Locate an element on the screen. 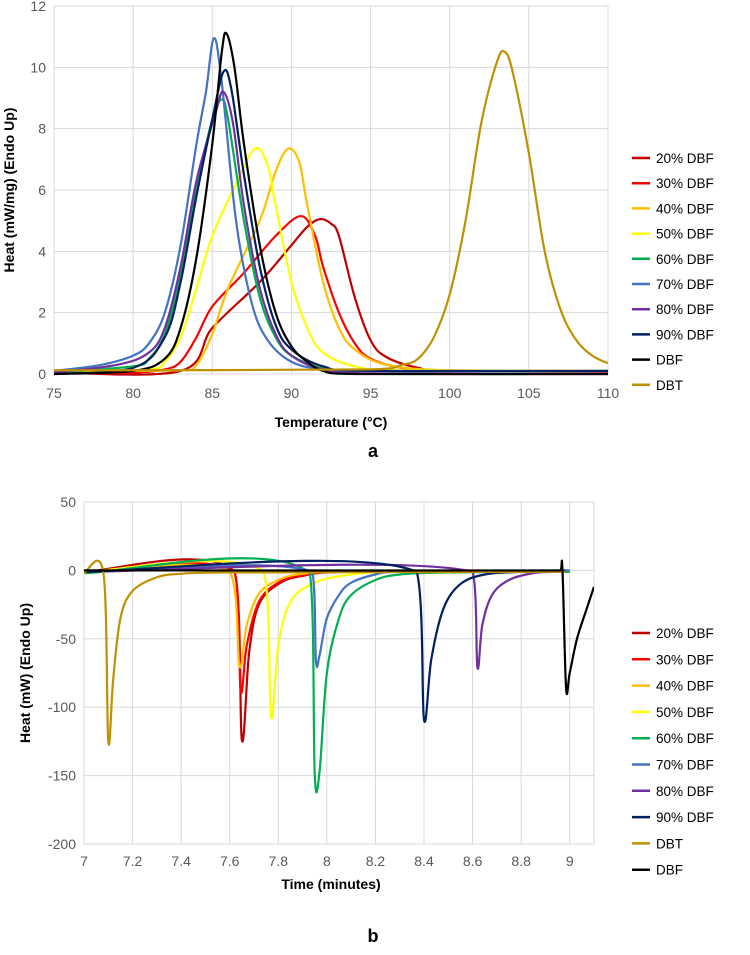 The width and height of the screenshot is (750, 955). chart-a-legend-label: 90% DBF is located at coordinates (685, 334).